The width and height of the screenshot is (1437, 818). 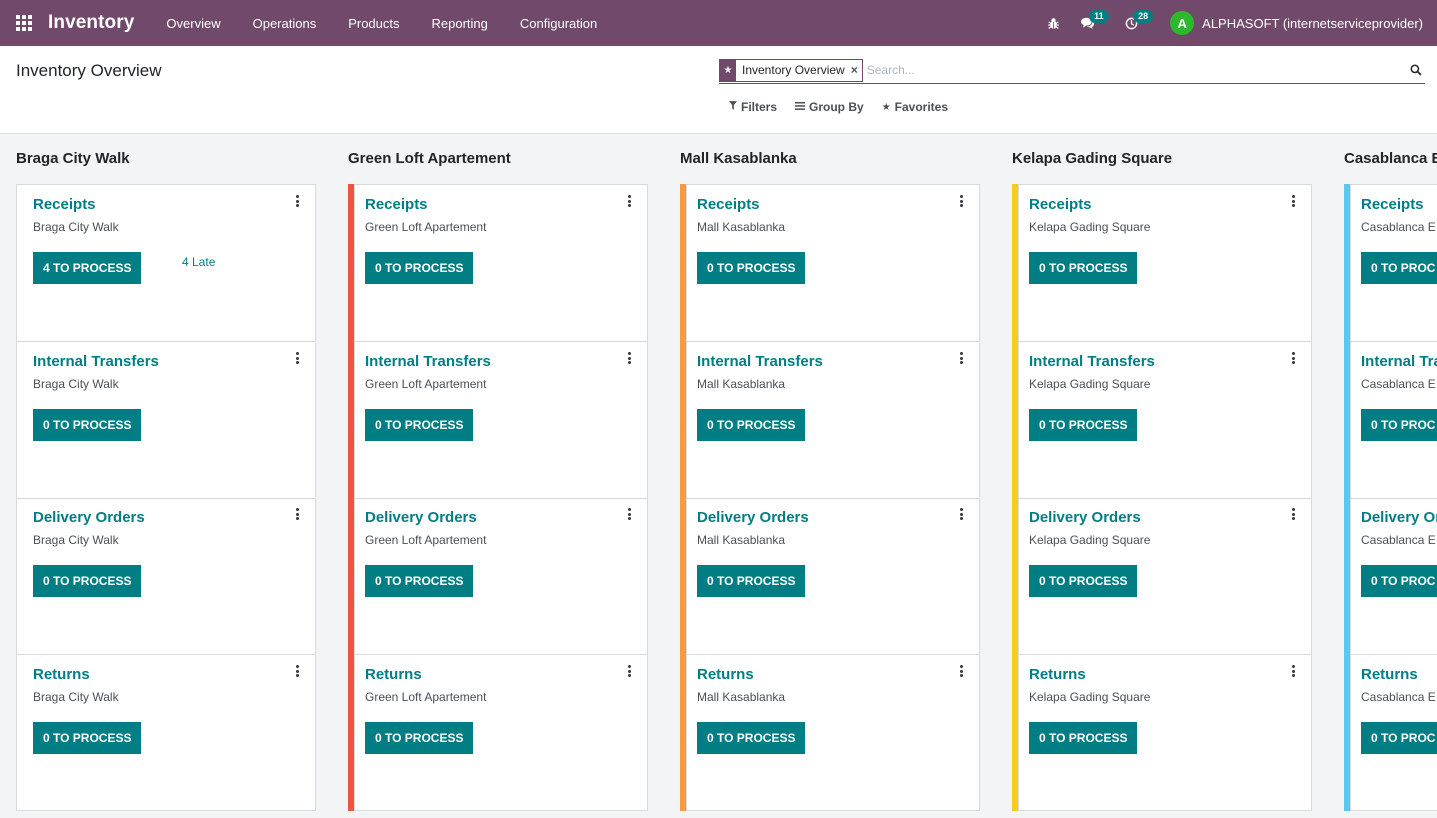 I want to click on operation-card: Returns Braga City Walk 0 TO PROCESS, so click(x=166, y=733).